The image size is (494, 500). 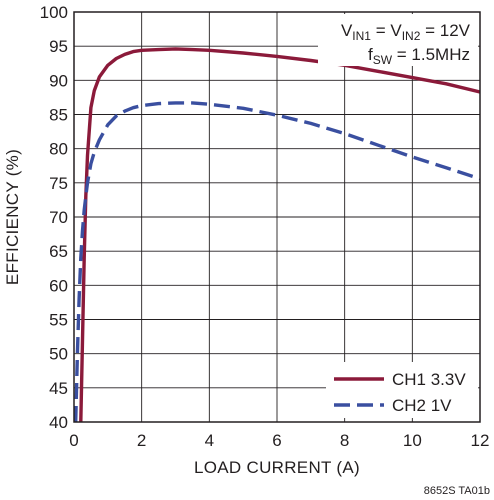 What do you see at coordinates (276, 440) in the screenshot?
I see `x-tick-label: 6` at bounding box center [276, 440].